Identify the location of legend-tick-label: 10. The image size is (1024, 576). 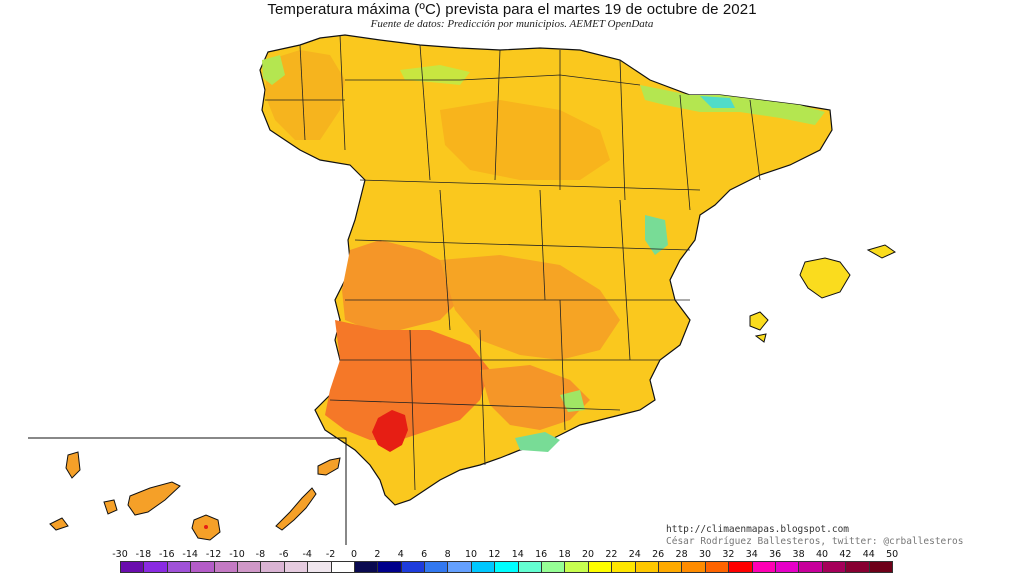
(471, 554).